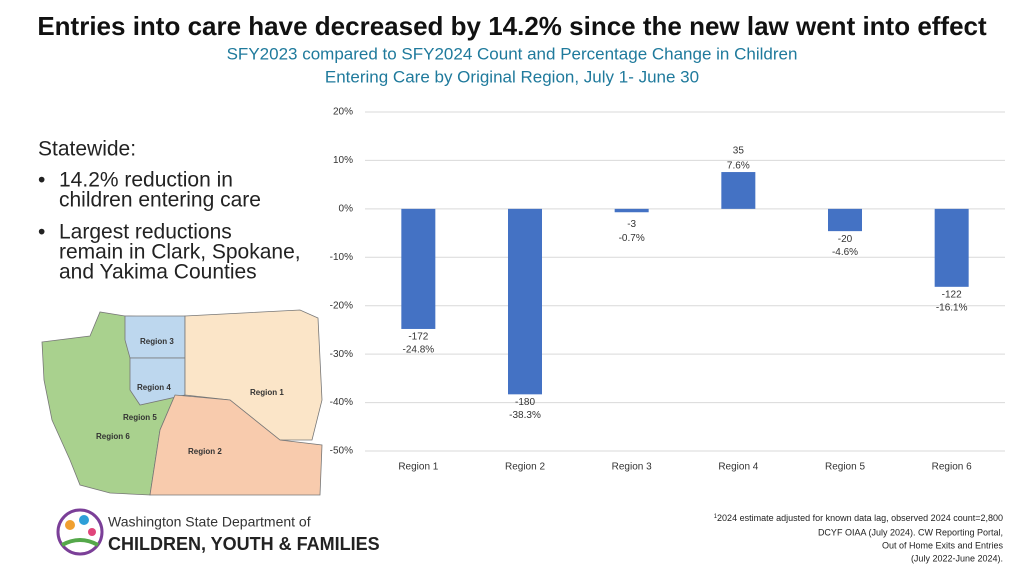 This screenshot has width=1024, height=576. What do you see at coordinates (525, 467) in the screenshot?
I see `x-tick-label: Region 2` at bounding box center [525, 467].